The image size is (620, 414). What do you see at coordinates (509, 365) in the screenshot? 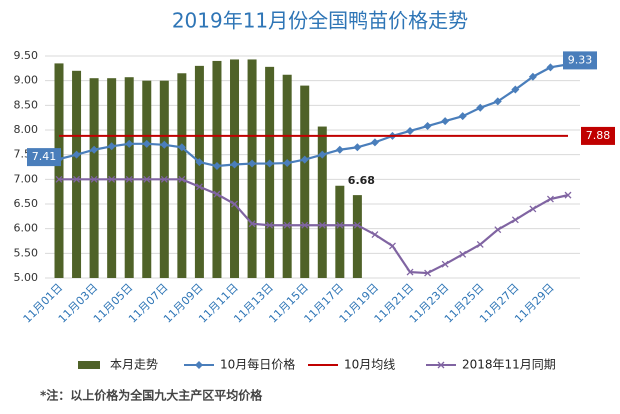
I see `legend-label: 2018年11月同期` at bounding box center [509, 365].